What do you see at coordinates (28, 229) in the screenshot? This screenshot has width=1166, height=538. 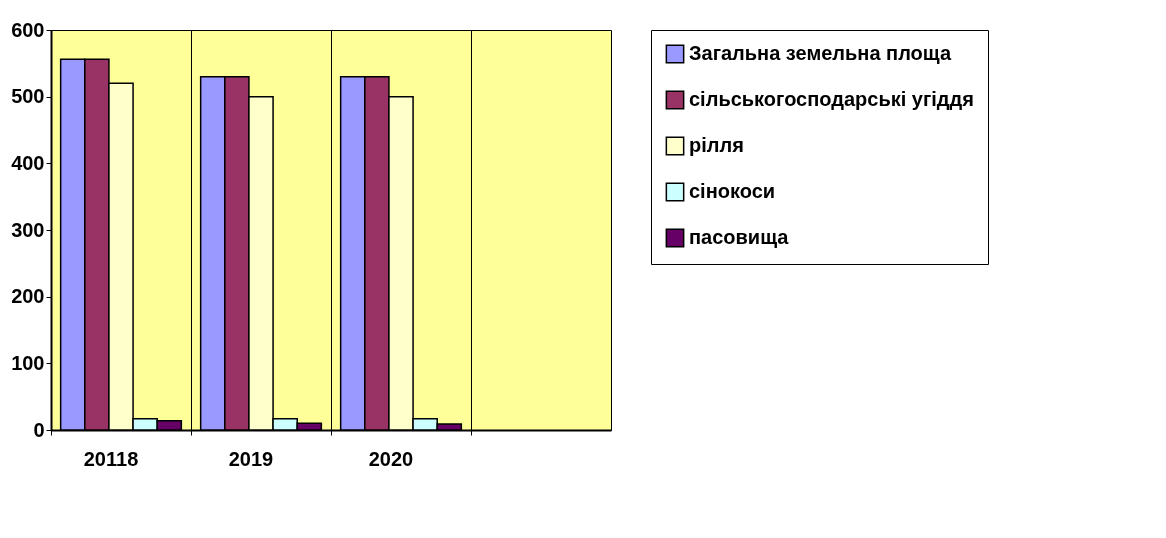 I see `y-tick-label: 300` at bounding box center [28, 229].